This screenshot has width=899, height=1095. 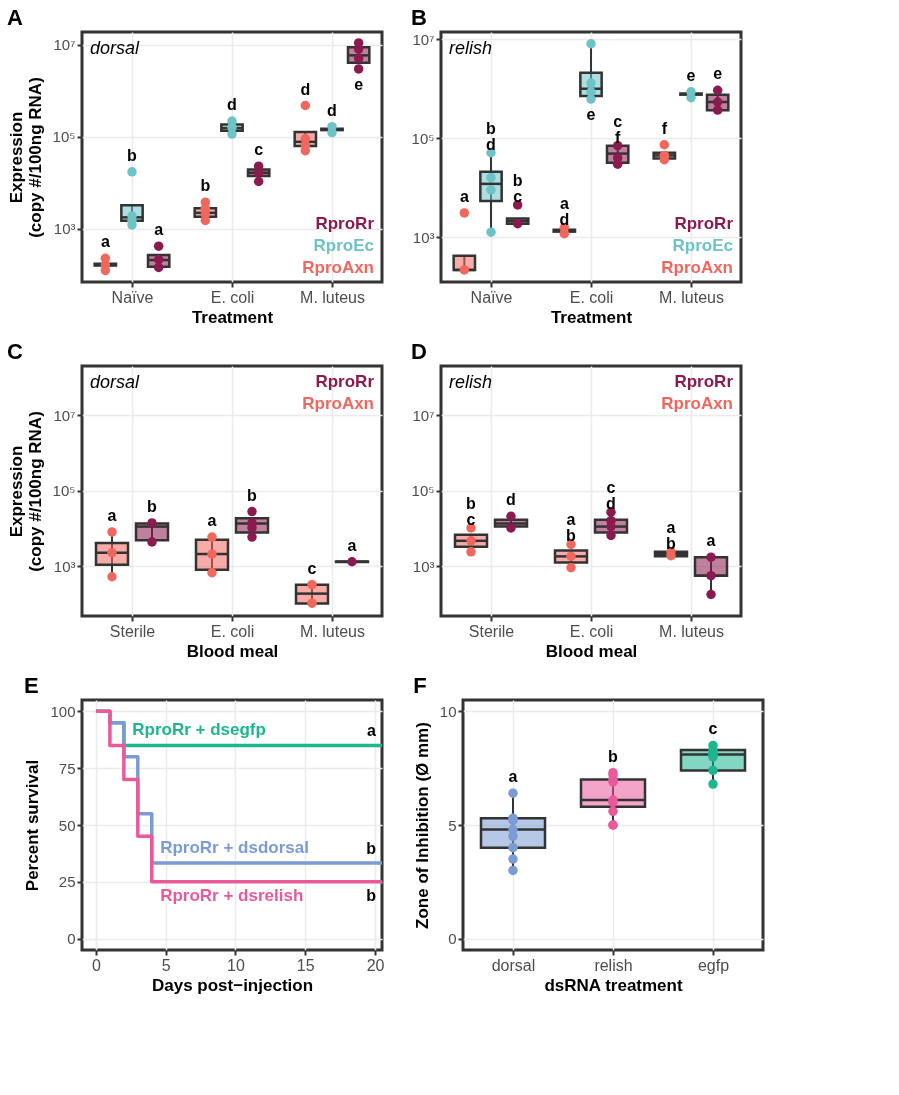 What do you see at coordinates (664, 128) in the screenshot?
I see `annotation: f` at bounding box center [664, 128].